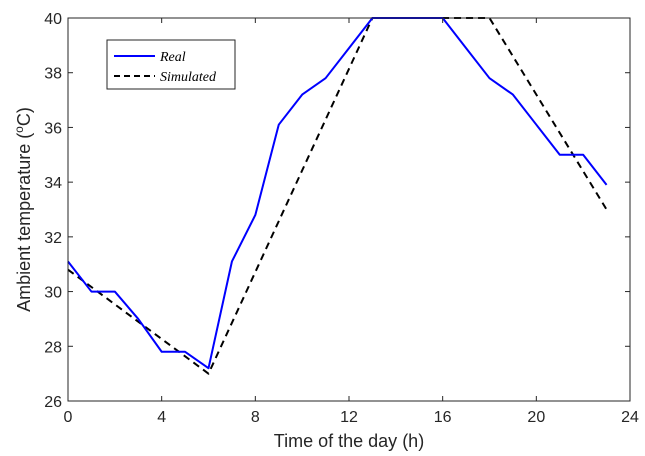 This screenshot has height=456, width=645. What do you see at coordinates (53, 238) in the screenshot?
I see `y-tick-label: 32` at bounding box center [53, 238].